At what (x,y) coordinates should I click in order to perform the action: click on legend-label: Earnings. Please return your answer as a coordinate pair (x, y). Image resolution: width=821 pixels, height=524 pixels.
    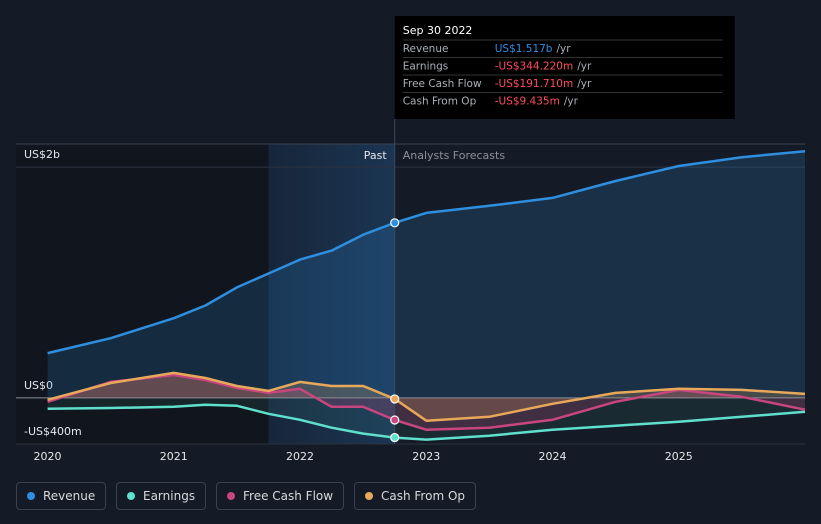
    Looking at the image, I should click on (169, 496).